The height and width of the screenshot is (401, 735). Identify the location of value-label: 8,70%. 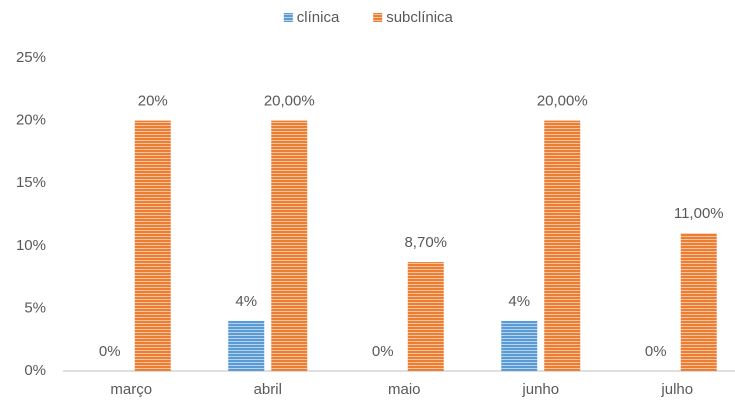
(425, 242).